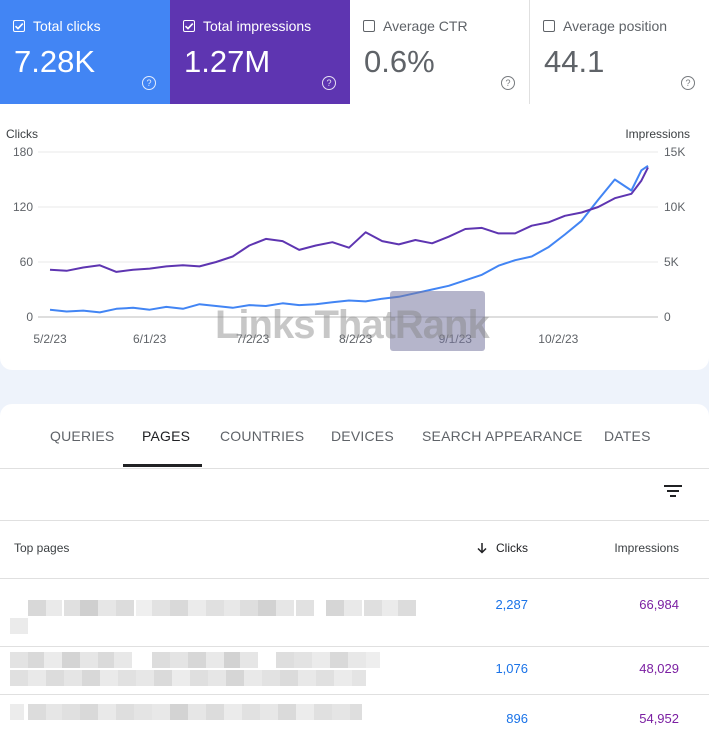 This screenshot has height=744, width=709. I want to click on right-axis-tick: 0, so click(667, 317).